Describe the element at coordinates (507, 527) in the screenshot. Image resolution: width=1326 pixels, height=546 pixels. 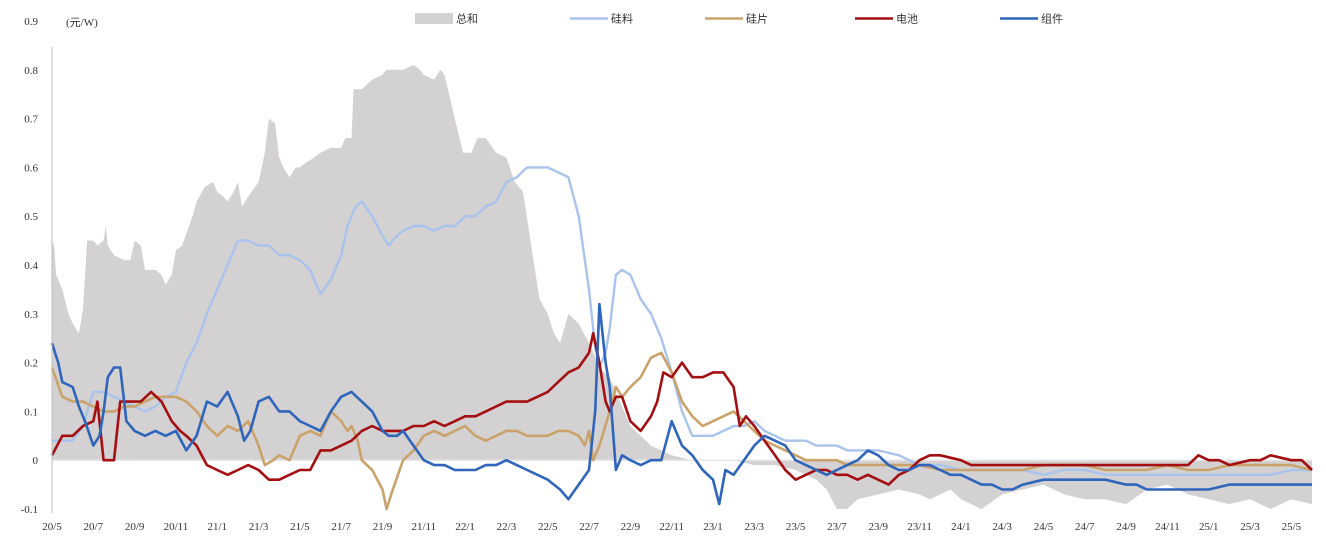
I see `x-tick-label: 22/3` at that location.